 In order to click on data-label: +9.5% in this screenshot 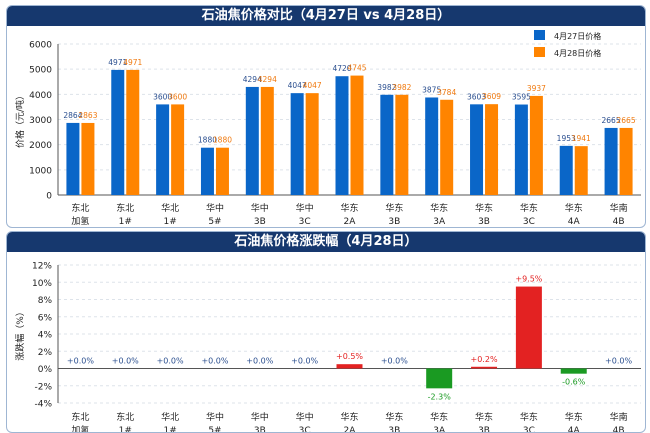, I will do `click(528, 279)`.